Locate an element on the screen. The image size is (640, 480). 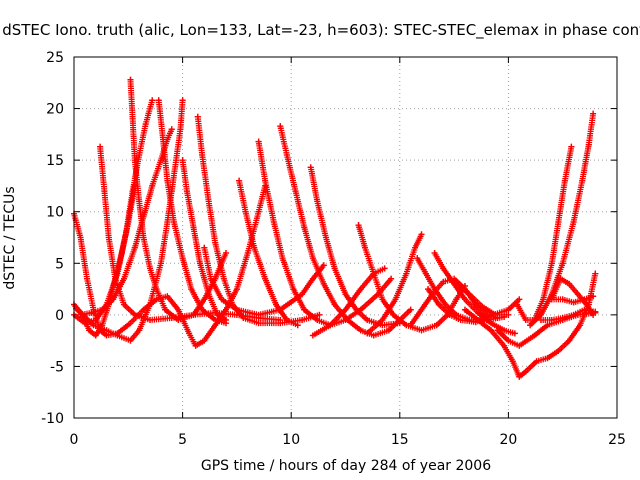
x-tick-label: 25 is located at coordinates (617, 440).